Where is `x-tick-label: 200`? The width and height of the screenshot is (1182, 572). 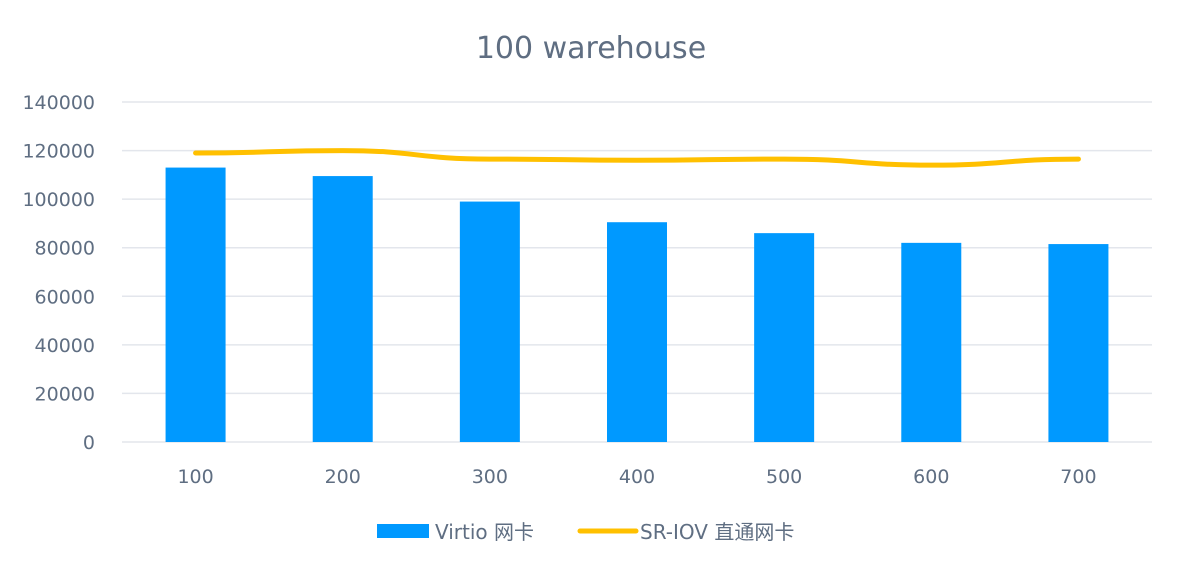
x-tick-label: 200 is located at coordinates (343, 477).